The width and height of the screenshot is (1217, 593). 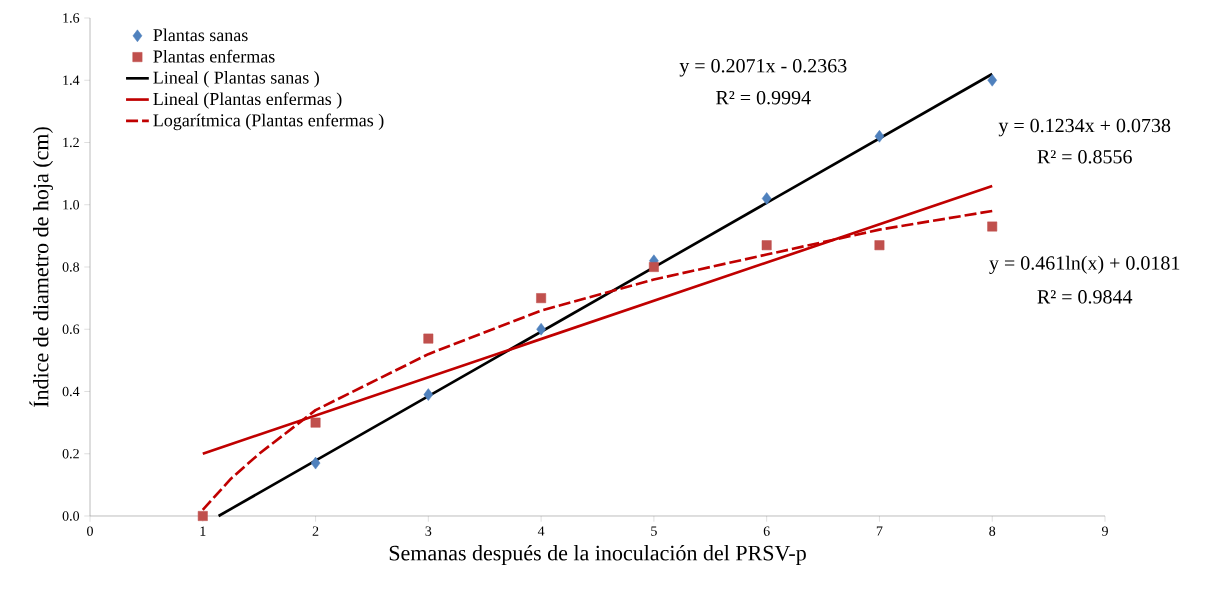 What do you see at coordinates (71, 267) in the screenshot?
I see `y-tick-label: 0.8` at bounding box center [71, 267].